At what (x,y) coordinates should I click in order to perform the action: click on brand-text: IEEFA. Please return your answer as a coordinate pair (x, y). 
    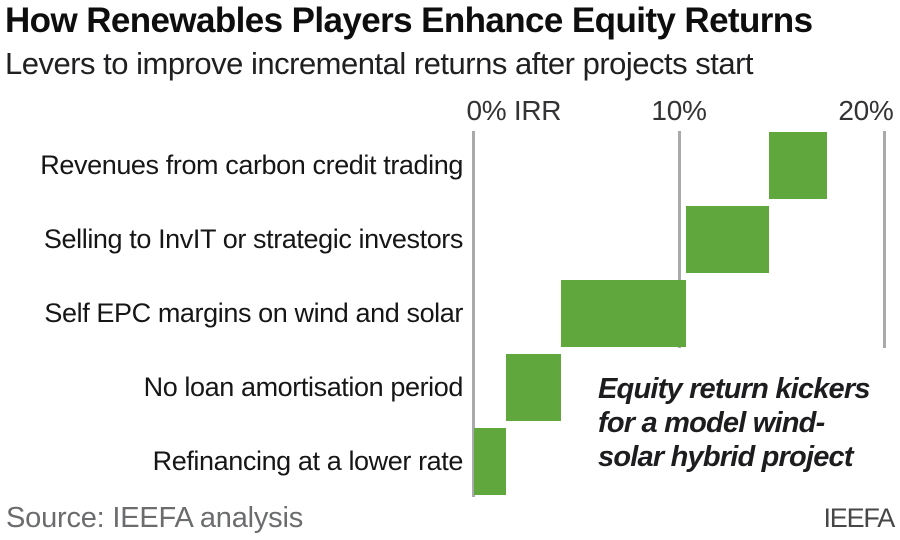
    Looking at the image, I should click on (859, 518).